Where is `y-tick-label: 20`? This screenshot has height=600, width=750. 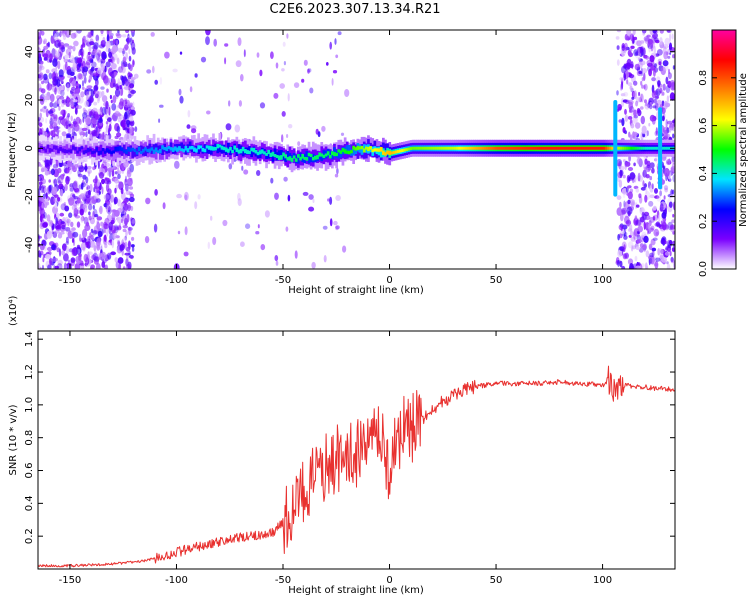 y-tick-label: 20 is located at coordinates (29, 100).